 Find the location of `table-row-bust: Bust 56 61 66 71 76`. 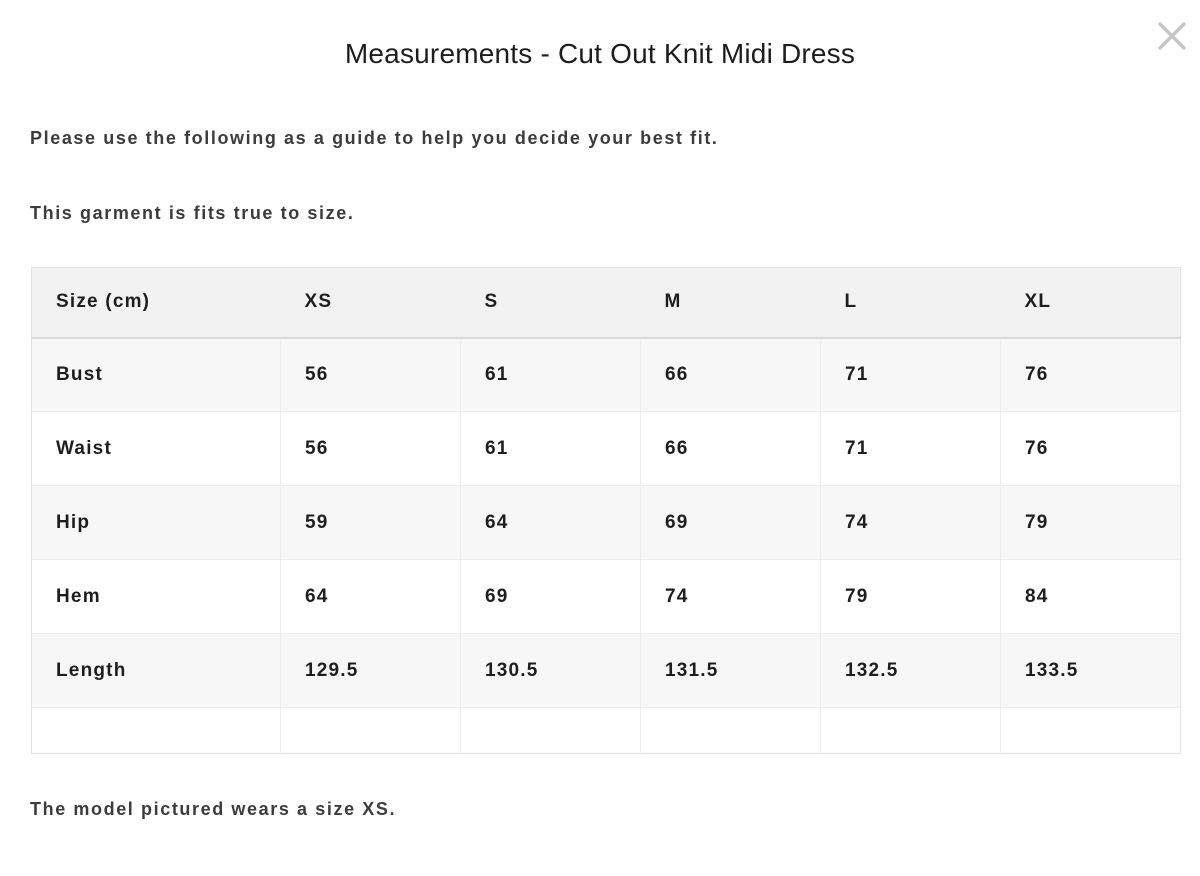

table-row-bust: Bust 56 61 66 71 76 is located at coordinates (606, 374).